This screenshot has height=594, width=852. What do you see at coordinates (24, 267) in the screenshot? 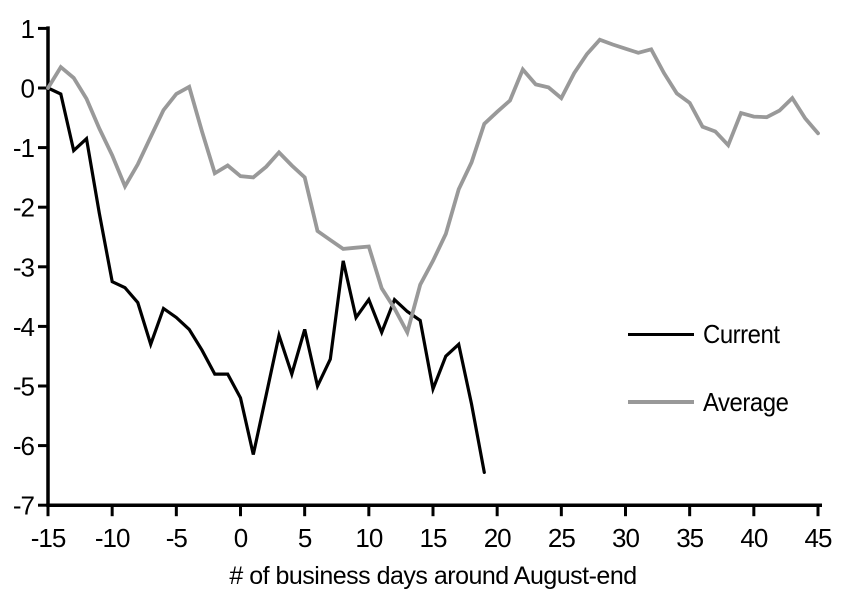
I see `y-tick-label: -3` at bounding box center [24, 267].